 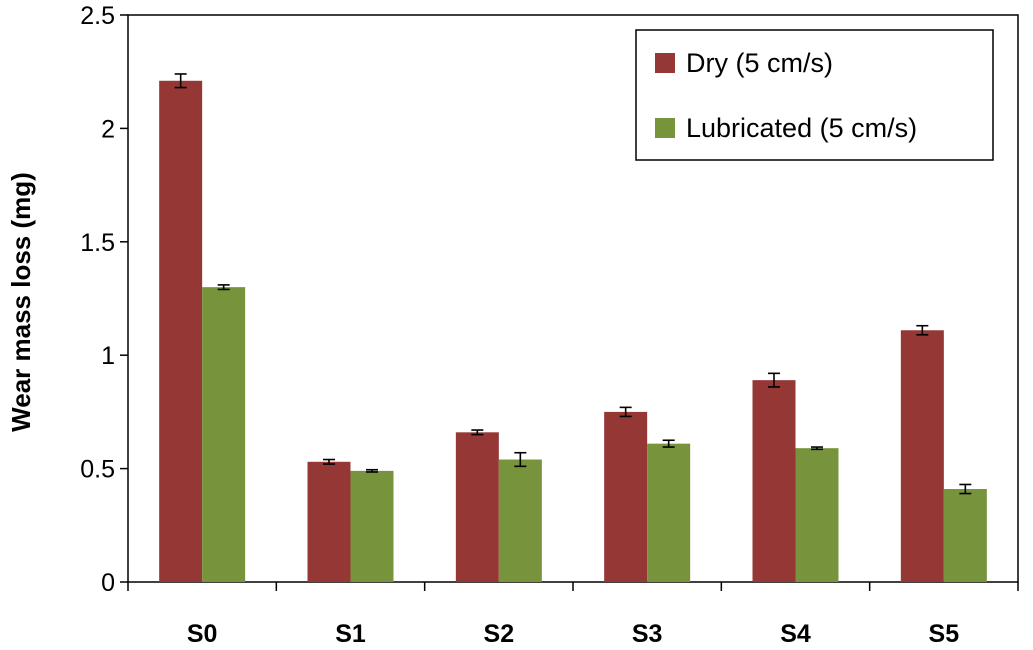 I want to click on legend-label-dry: Dry (5 cm/s), so click(x=759, y=63).